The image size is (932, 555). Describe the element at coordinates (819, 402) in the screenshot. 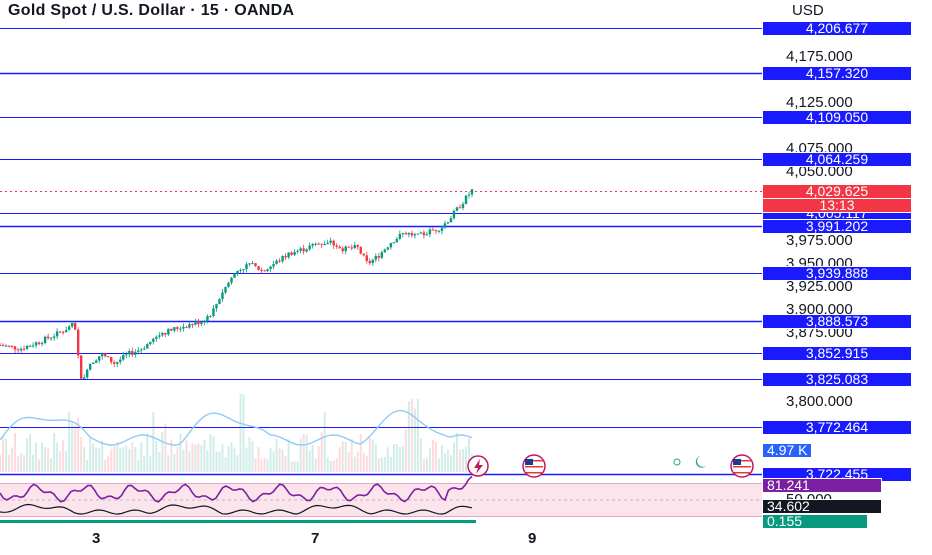

I see `price-axis-tick-label: 3,800.000` at that location.